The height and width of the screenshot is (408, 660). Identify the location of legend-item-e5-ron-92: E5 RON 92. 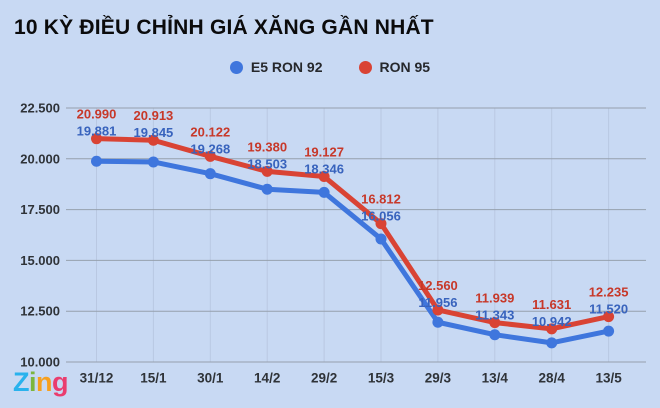
(276, 67).